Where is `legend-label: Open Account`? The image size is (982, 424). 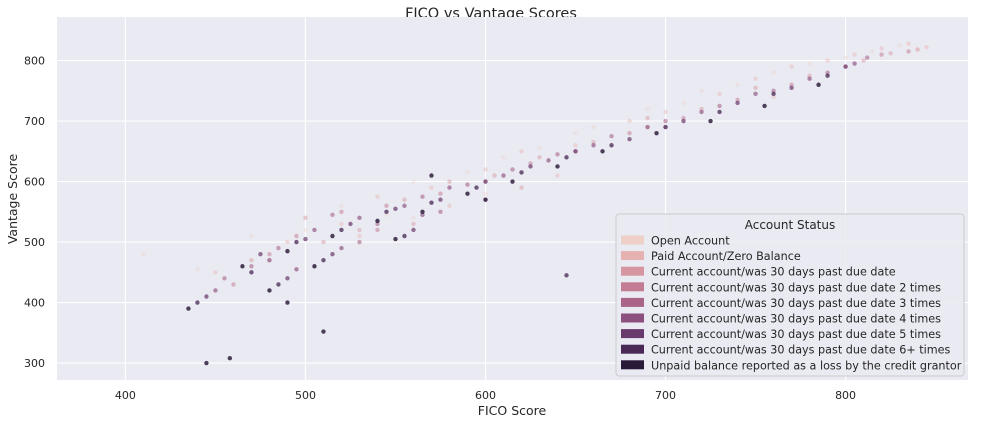 legend-label: Open Account is located at coordinates (690, 241).